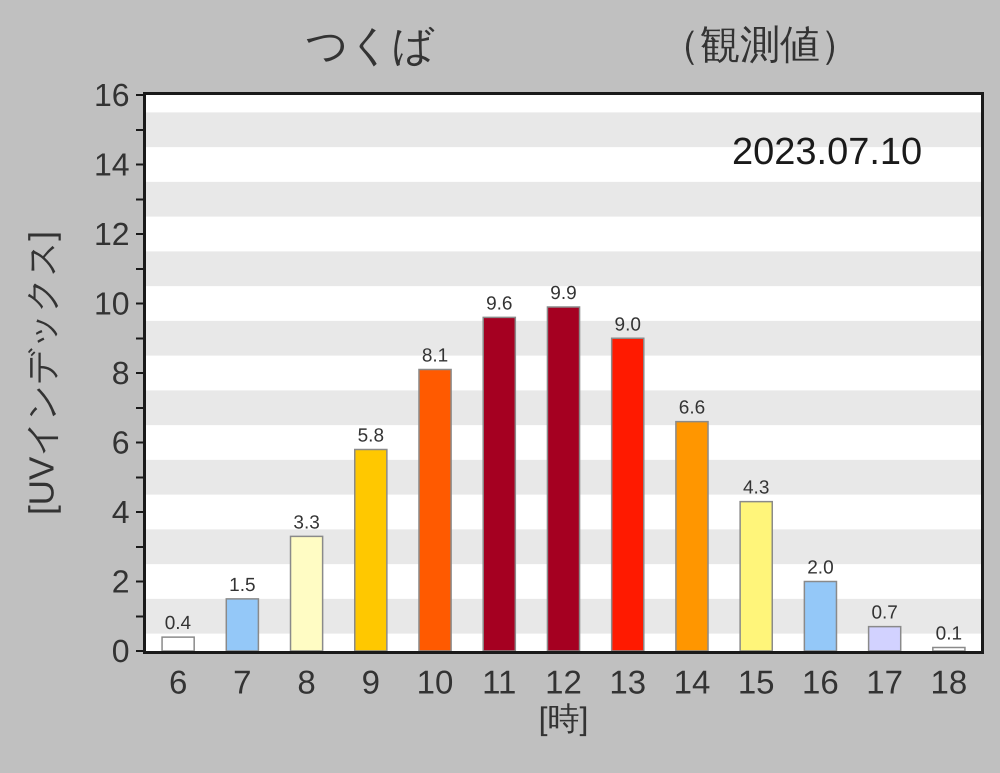 The width and height of the screenshot is (1000, 773). I want to click on x-tick-label: 9, so click(371, 682).